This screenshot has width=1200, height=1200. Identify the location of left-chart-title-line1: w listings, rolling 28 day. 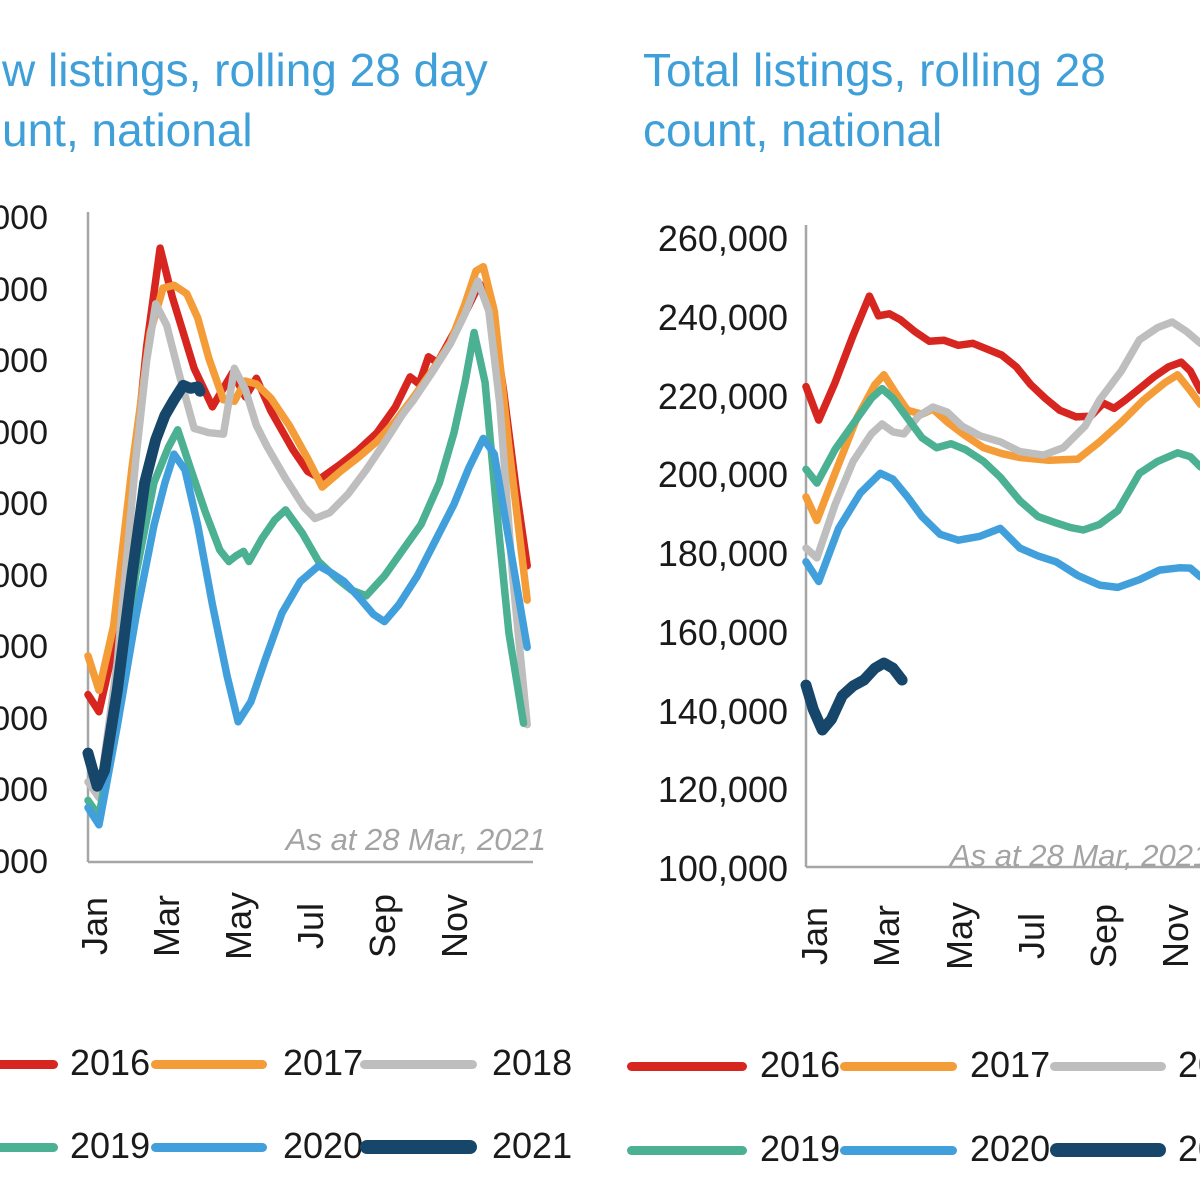
(245, 70).